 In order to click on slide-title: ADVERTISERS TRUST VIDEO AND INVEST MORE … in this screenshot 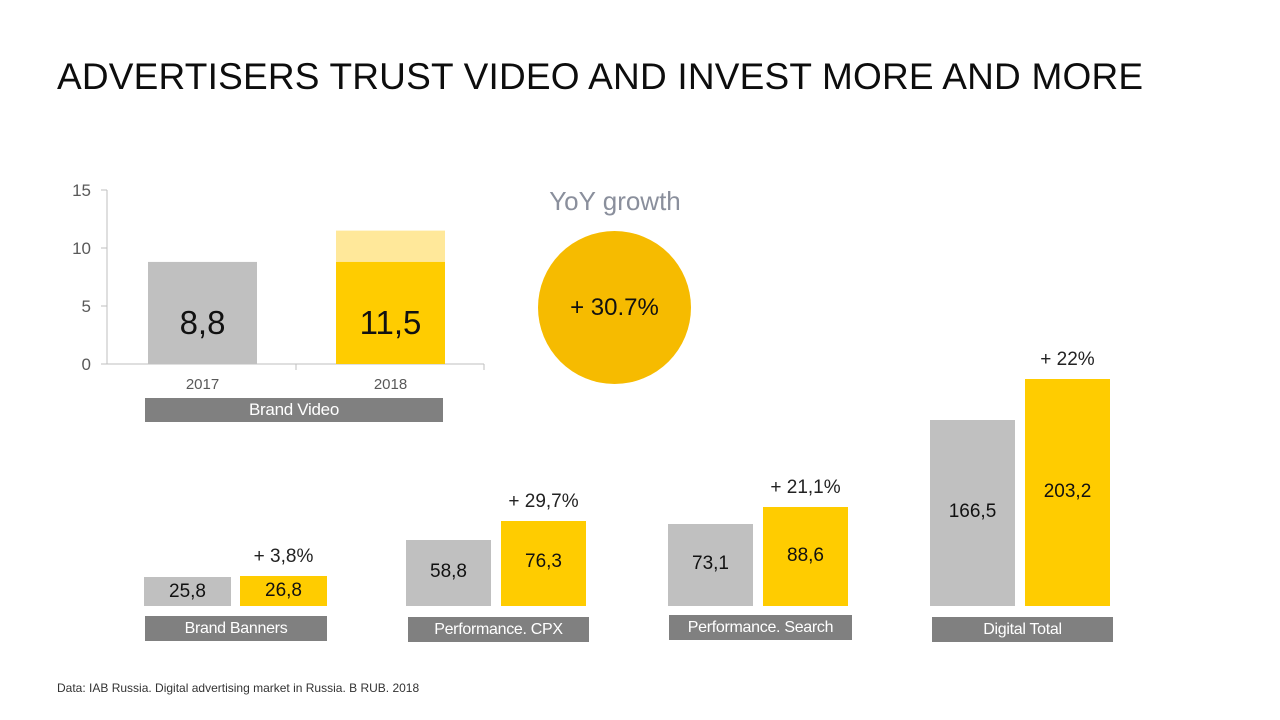, I will do `click(600, 76)`.